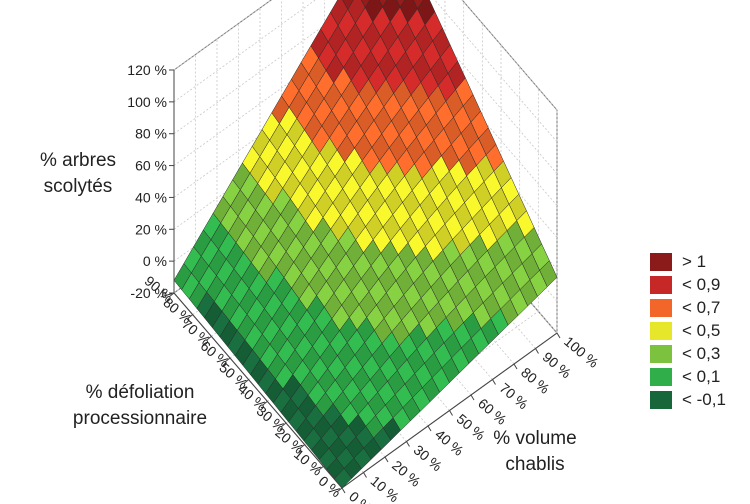  Describe the element at coordinates (258, 390) in the screenshot. I see `y-axis-line` at that location.